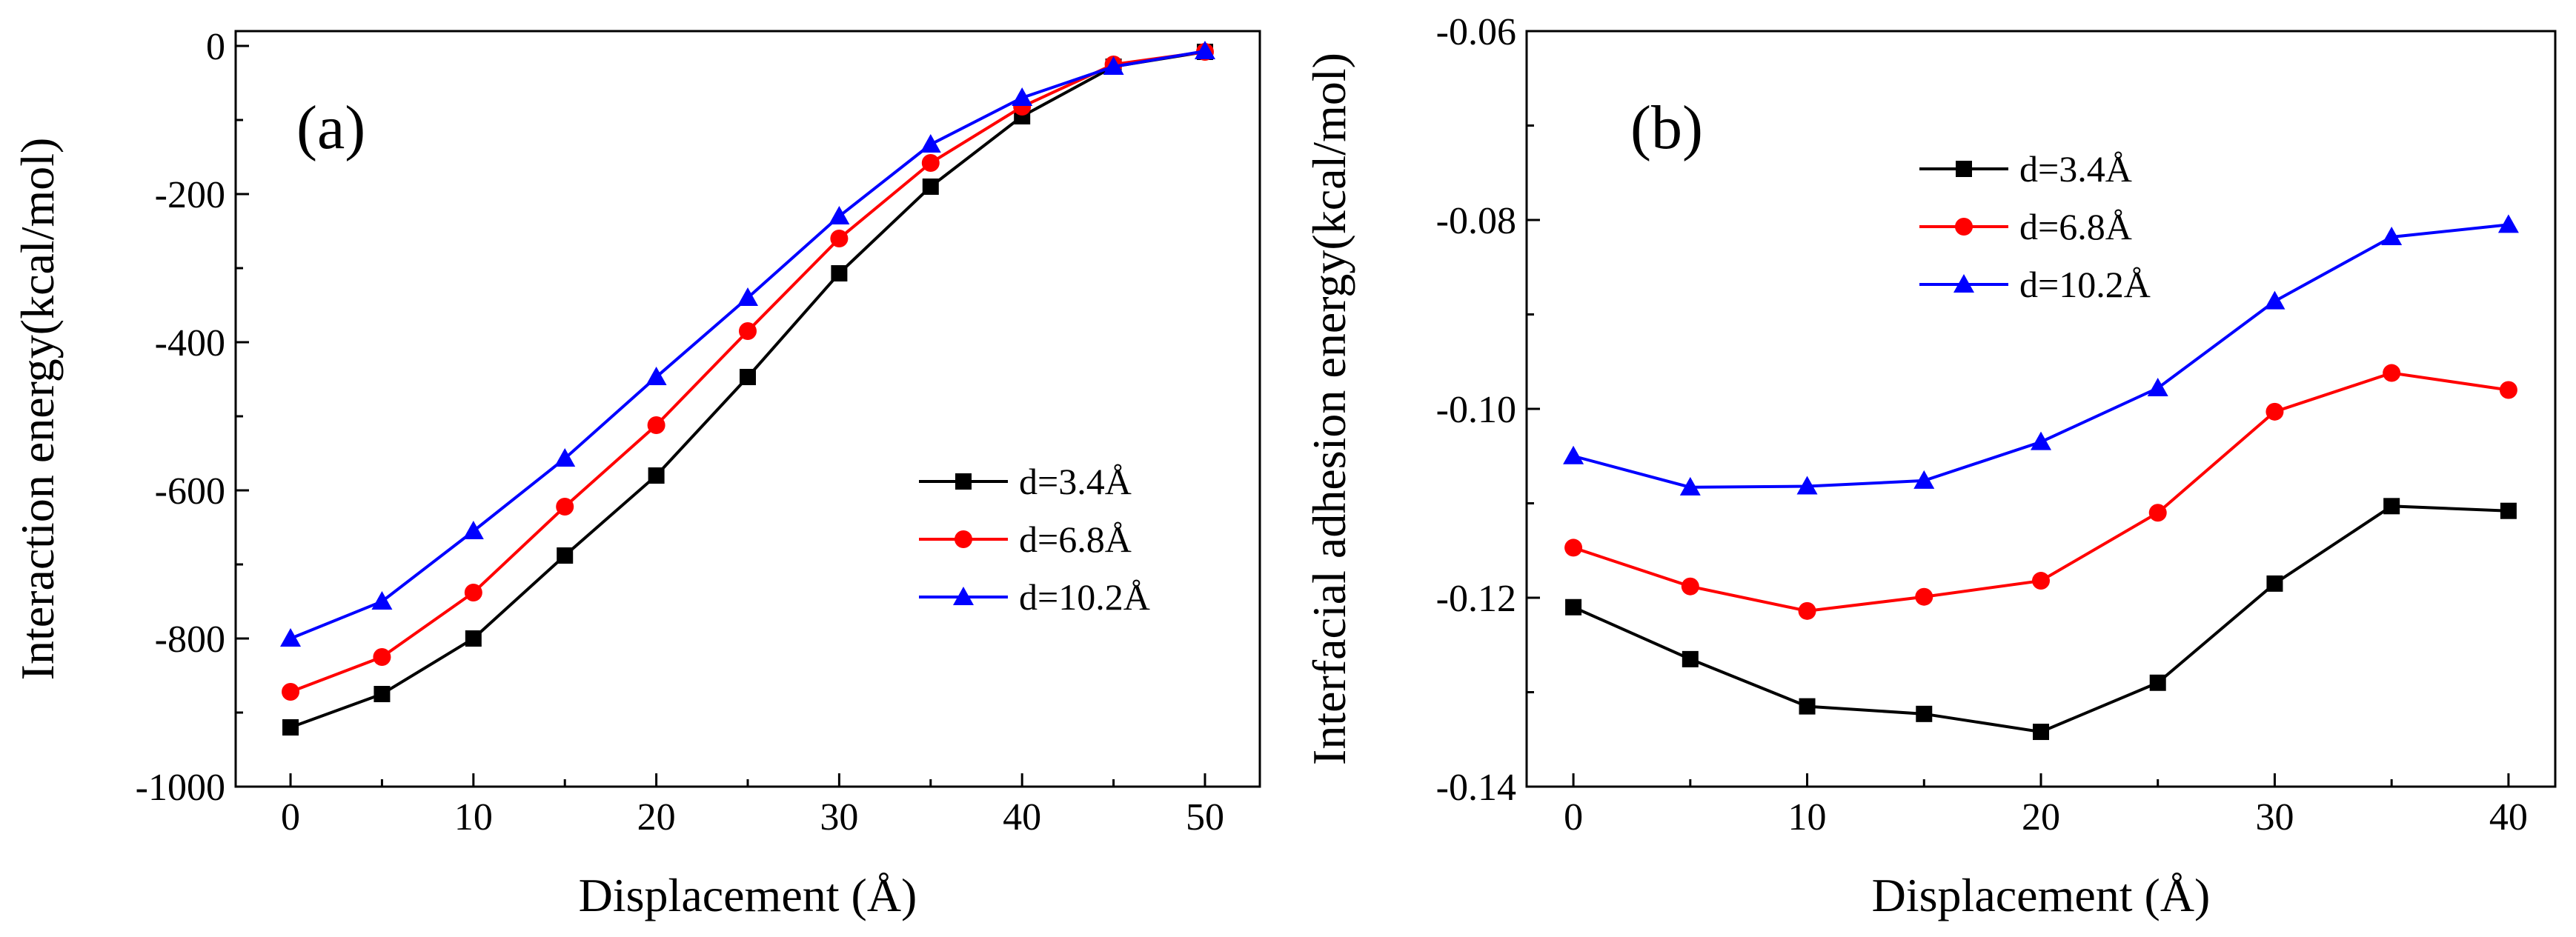 Image resolution: width=2576 pixels, height=937 pixels. What do you see at coordinates (1476, 599) in the screenshot?
I see `y-tick-label: -0.12` at bounding box center [1476, 599].